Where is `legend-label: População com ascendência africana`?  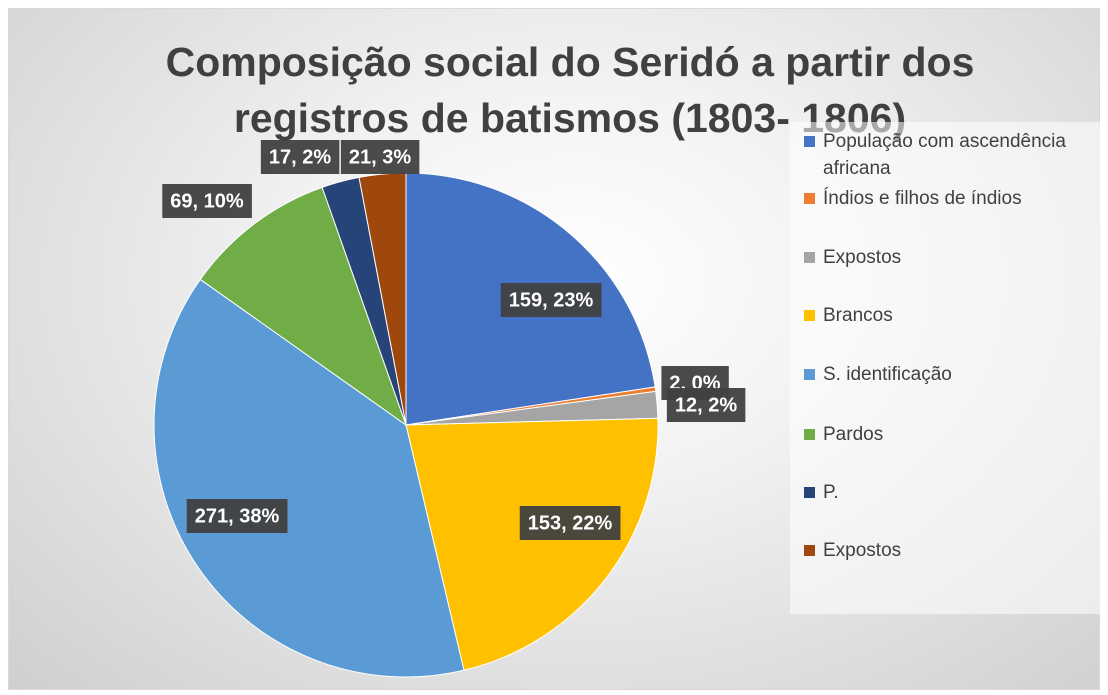 legend-label: População com ascendência africana is located at coordinates (944, 155).